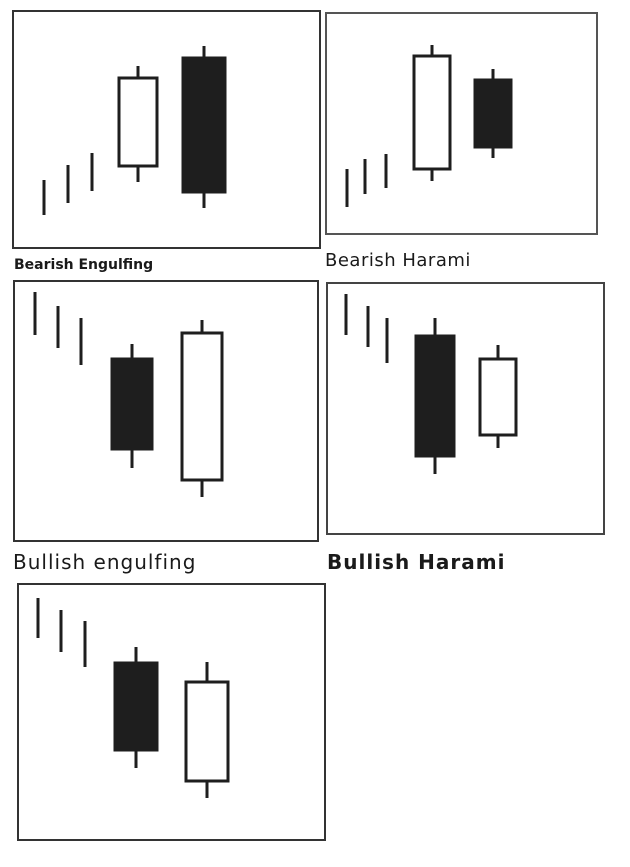 The height and width of the screenshot is (867, 630). What do you see at coordinates (84, 265) in the screenshot?
I see `caption-bearish-engulfing: Bearish Engulfing` at bounding box center [84, 265].